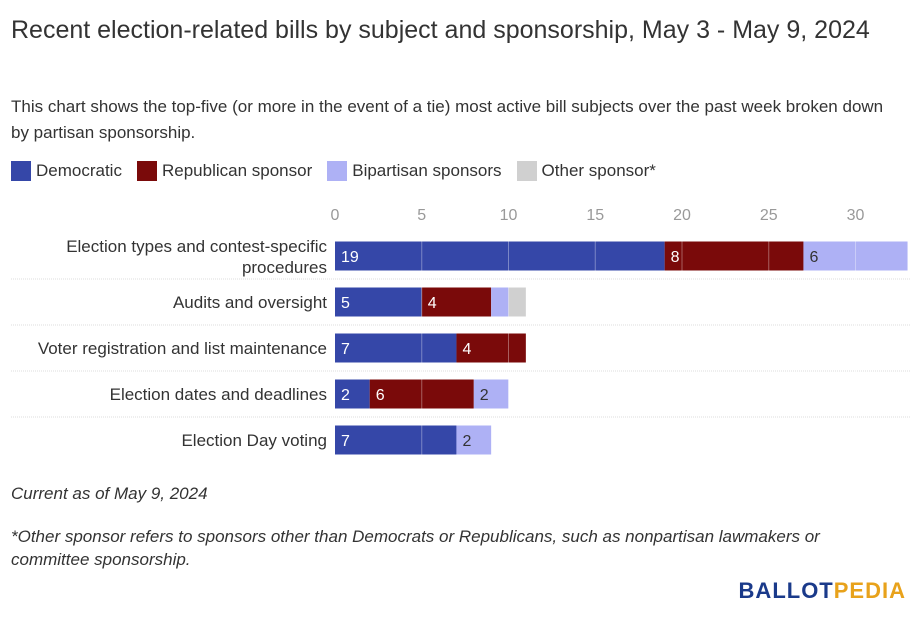 Image resolution: width=921 pixels, height=621 pixels. Describe the element at coordinates (250, 302) in the screenshot. I see `category-label: Audits and oversight` at that location.